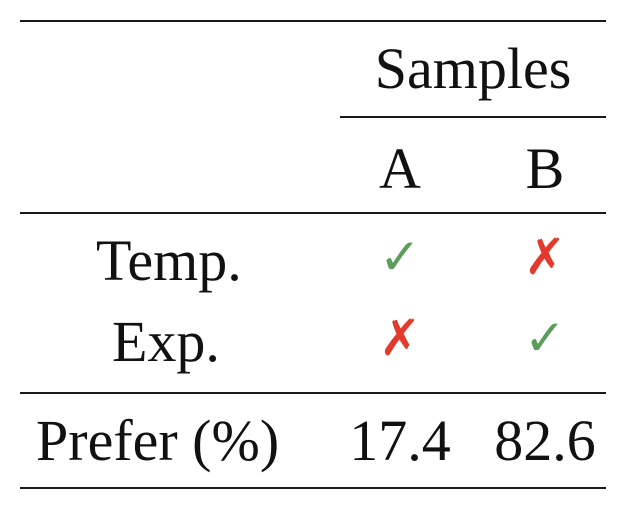  Describe the element at coordinates (313, 393) in the screenshot. I see `summary-rule` at that location.